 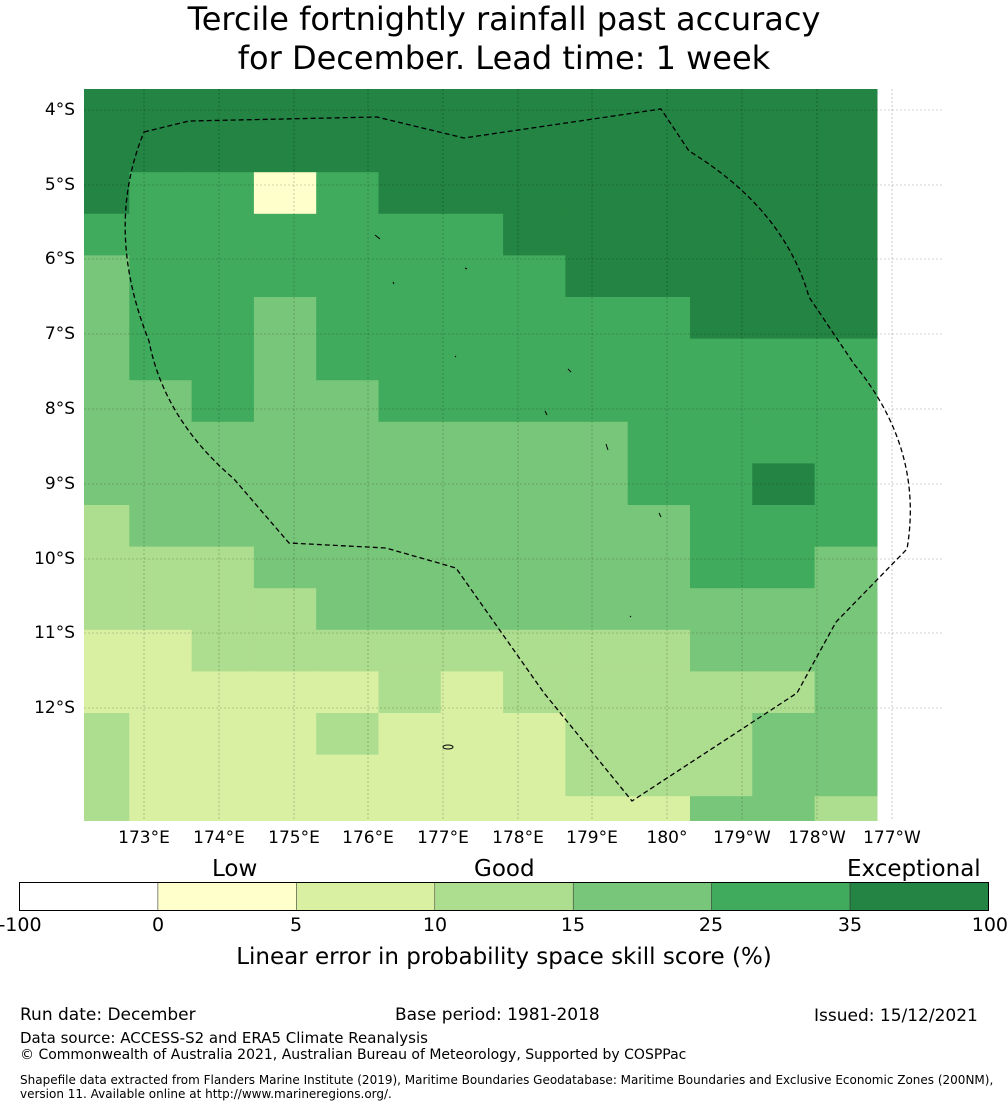 I want to click on lon-label: 174°E, so click(x=219, y=838).